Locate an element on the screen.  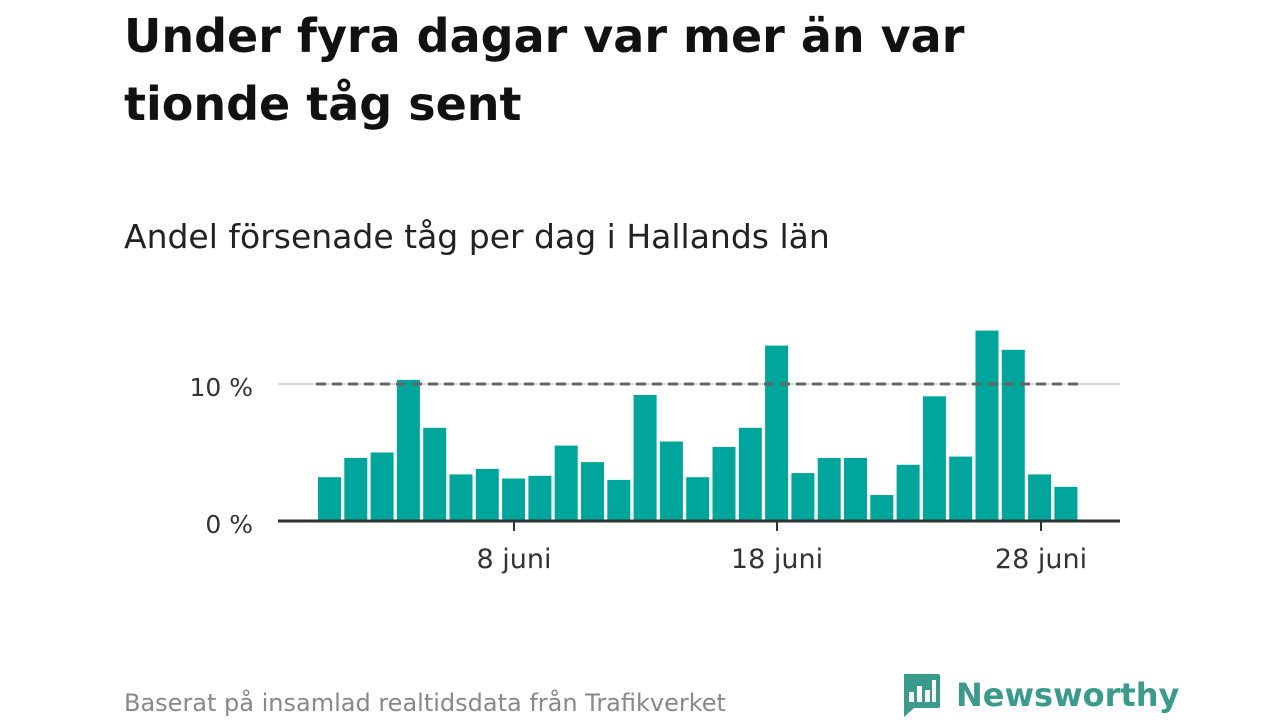
bar-3-juni is located at coordinates (382, 486).